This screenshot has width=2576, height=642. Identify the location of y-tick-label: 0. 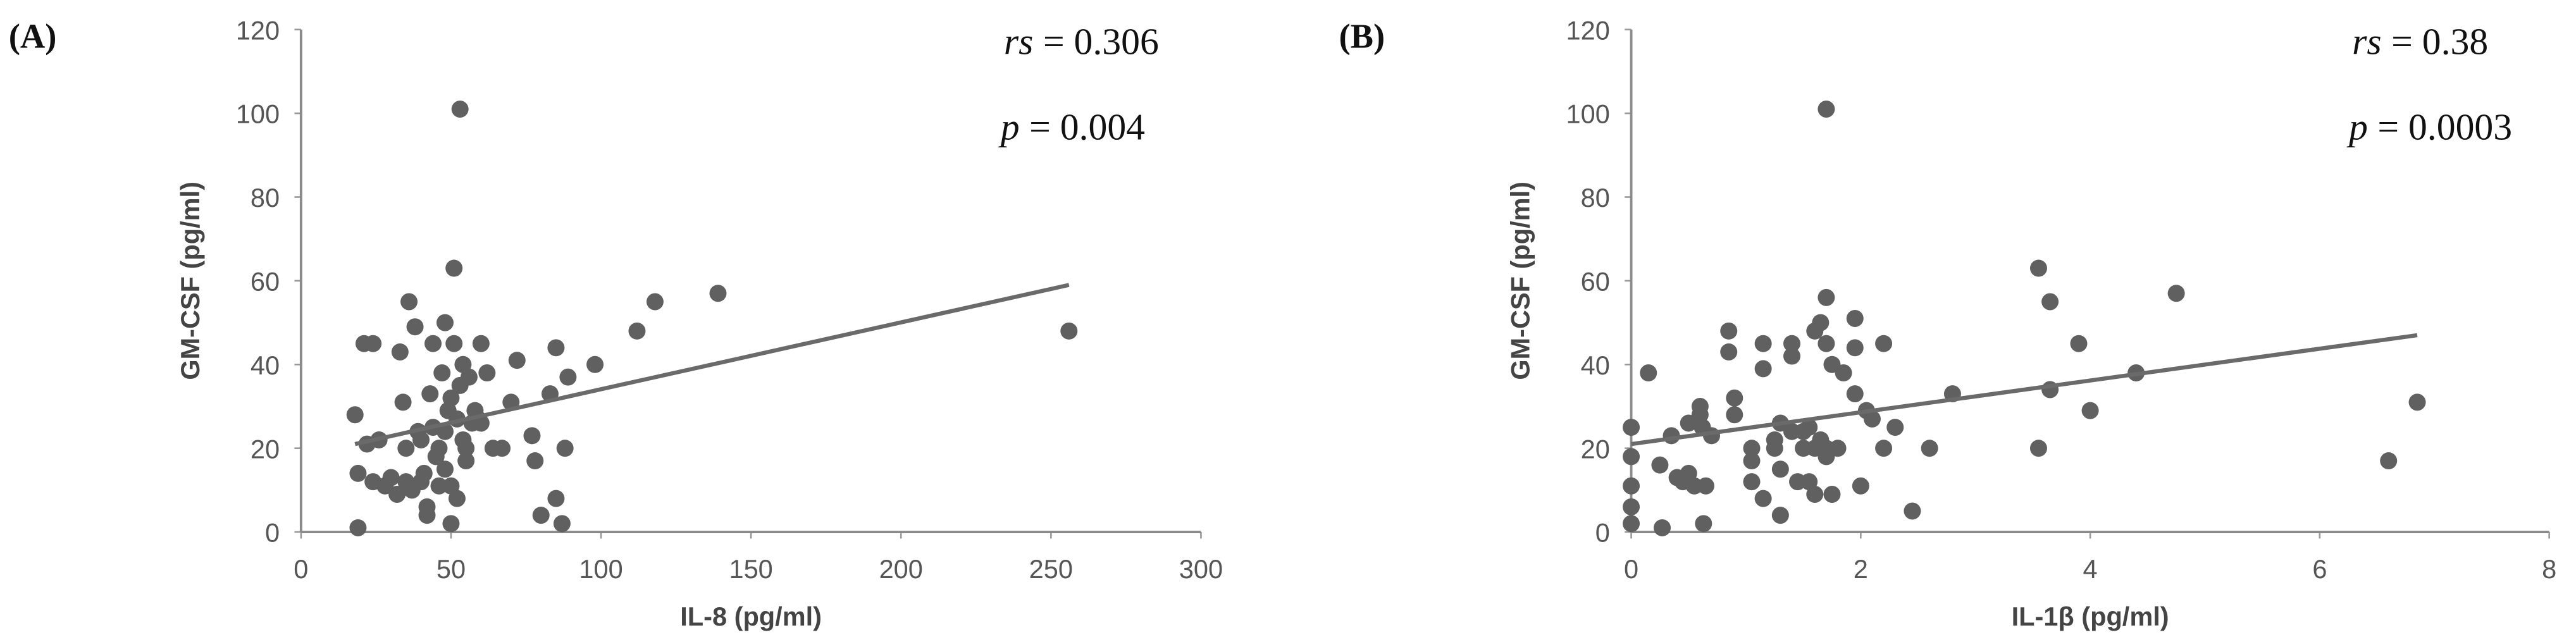
(273, 533).